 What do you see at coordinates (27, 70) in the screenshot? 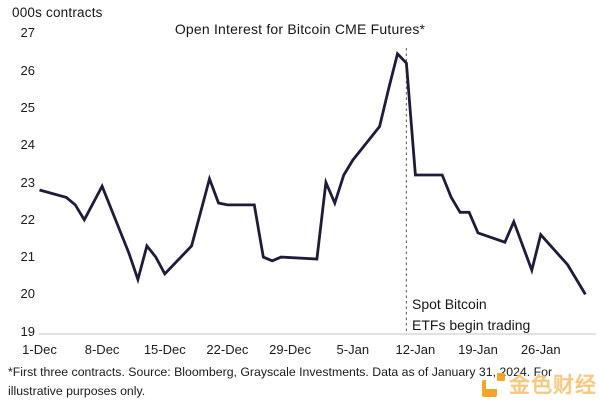
I see `y-tick-label-26: 26` at bounding box center [27, 70].